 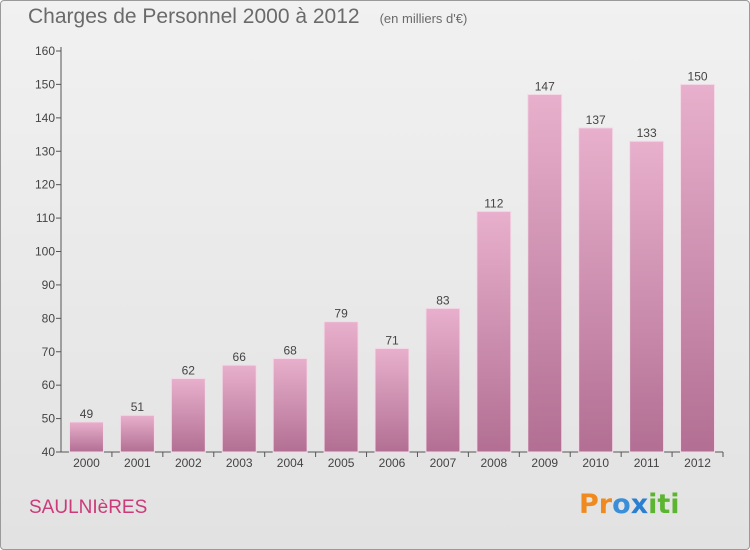 I want to click on x-tick-label: 2009, so click(x=544, y=463).